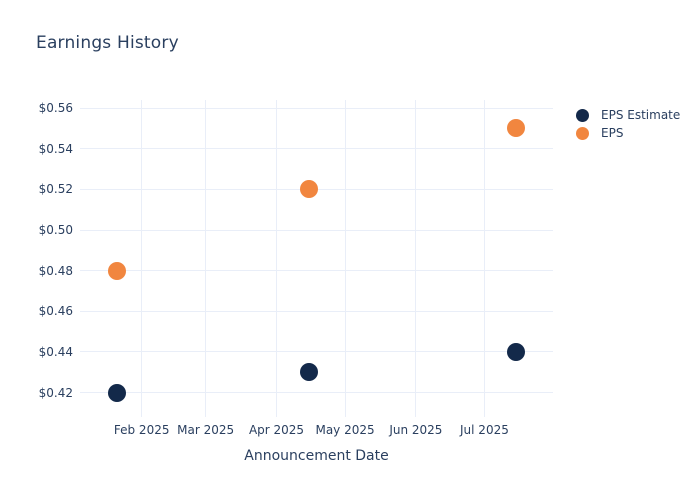 The height and width of the screenshot is (500, 700). What do you see at coordinates (55, 270) in the screenshot?
I see `y-tick-label: $0.48` at bounding box center [55, 270].